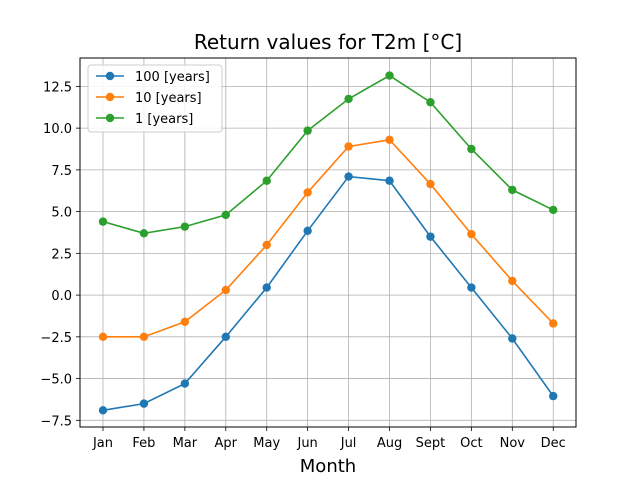 This screenshot has height=480, width=640. I want to click on x-tick-label: Nov, so click(513, 443).